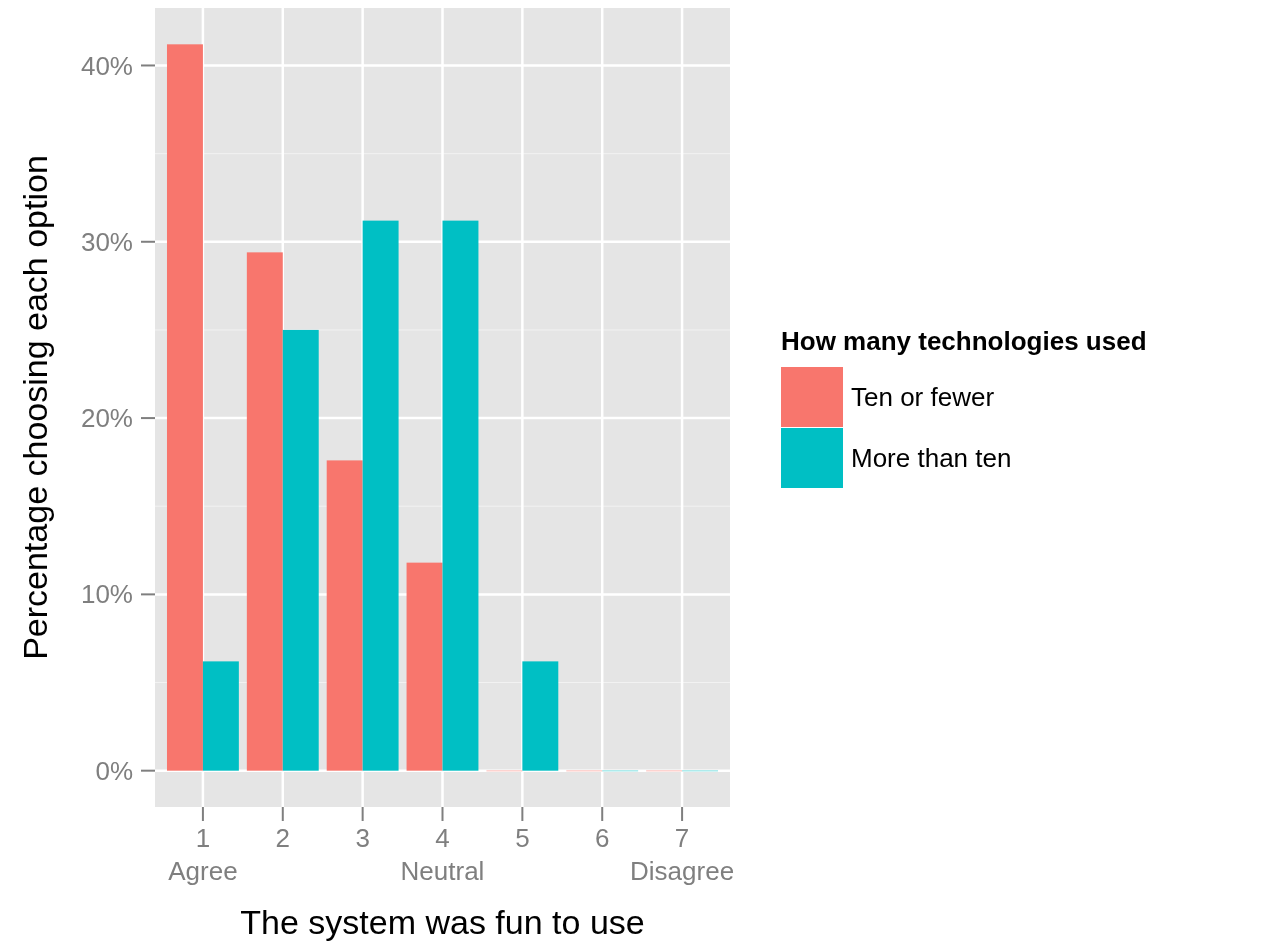 This screenshot has height=946, width=1282. Describe the element at coordinates (442, 922) in the screenshot. I see `x-axis-title: The system was fun to use` at that location.